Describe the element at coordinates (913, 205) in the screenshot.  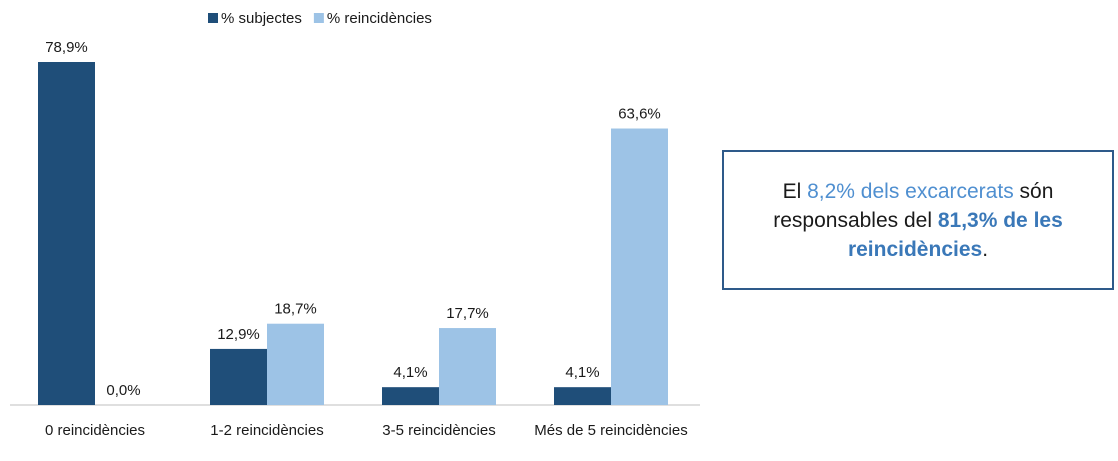
I see `annotation-segment: són responsables del` at that location.